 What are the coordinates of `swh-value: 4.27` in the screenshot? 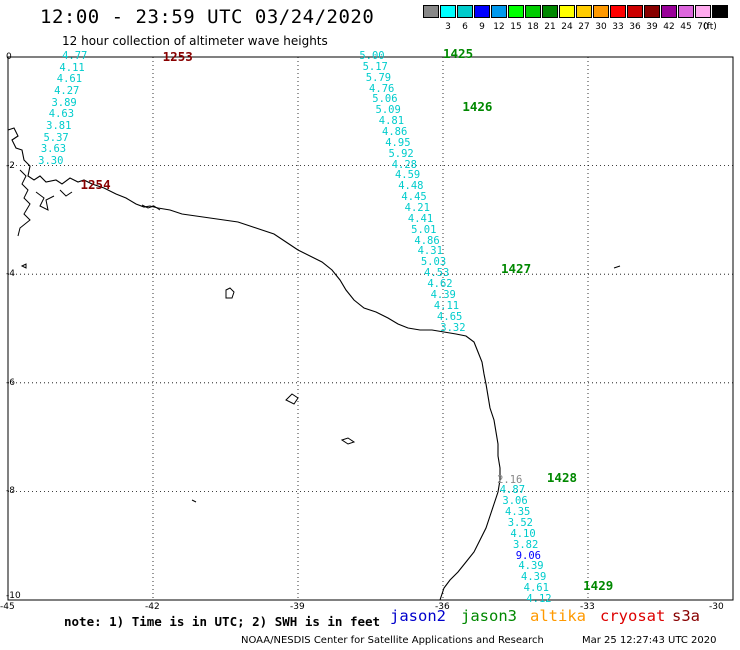 It's located at (67, 91).